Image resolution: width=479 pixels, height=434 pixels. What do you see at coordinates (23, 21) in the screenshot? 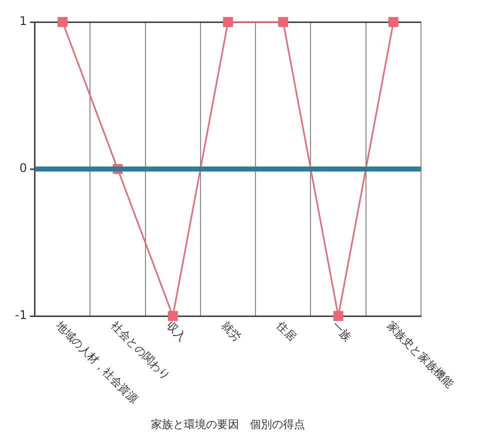
I see `y-tick-label: 1` at bounding box center [23, 21].